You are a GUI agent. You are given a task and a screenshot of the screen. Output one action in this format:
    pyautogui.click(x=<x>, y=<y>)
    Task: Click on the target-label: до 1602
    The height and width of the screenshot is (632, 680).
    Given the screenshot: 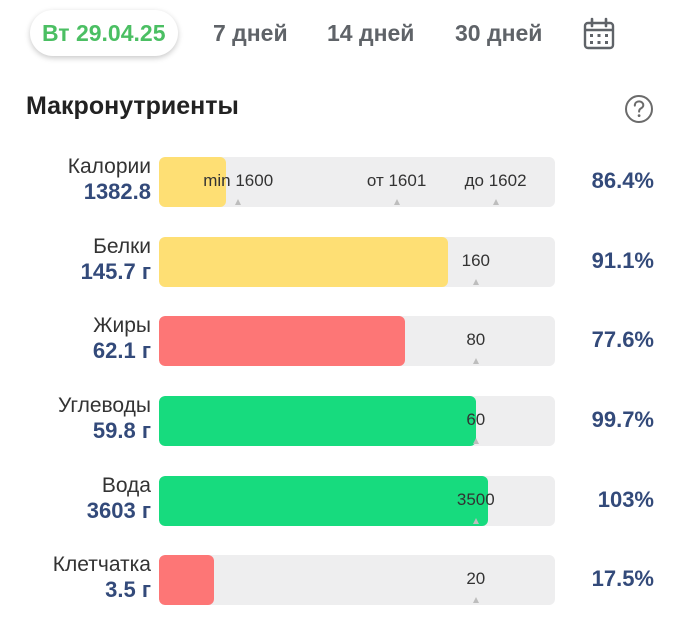 What is the action you would take?
    pyautogui.click(x=495, y=180)
    